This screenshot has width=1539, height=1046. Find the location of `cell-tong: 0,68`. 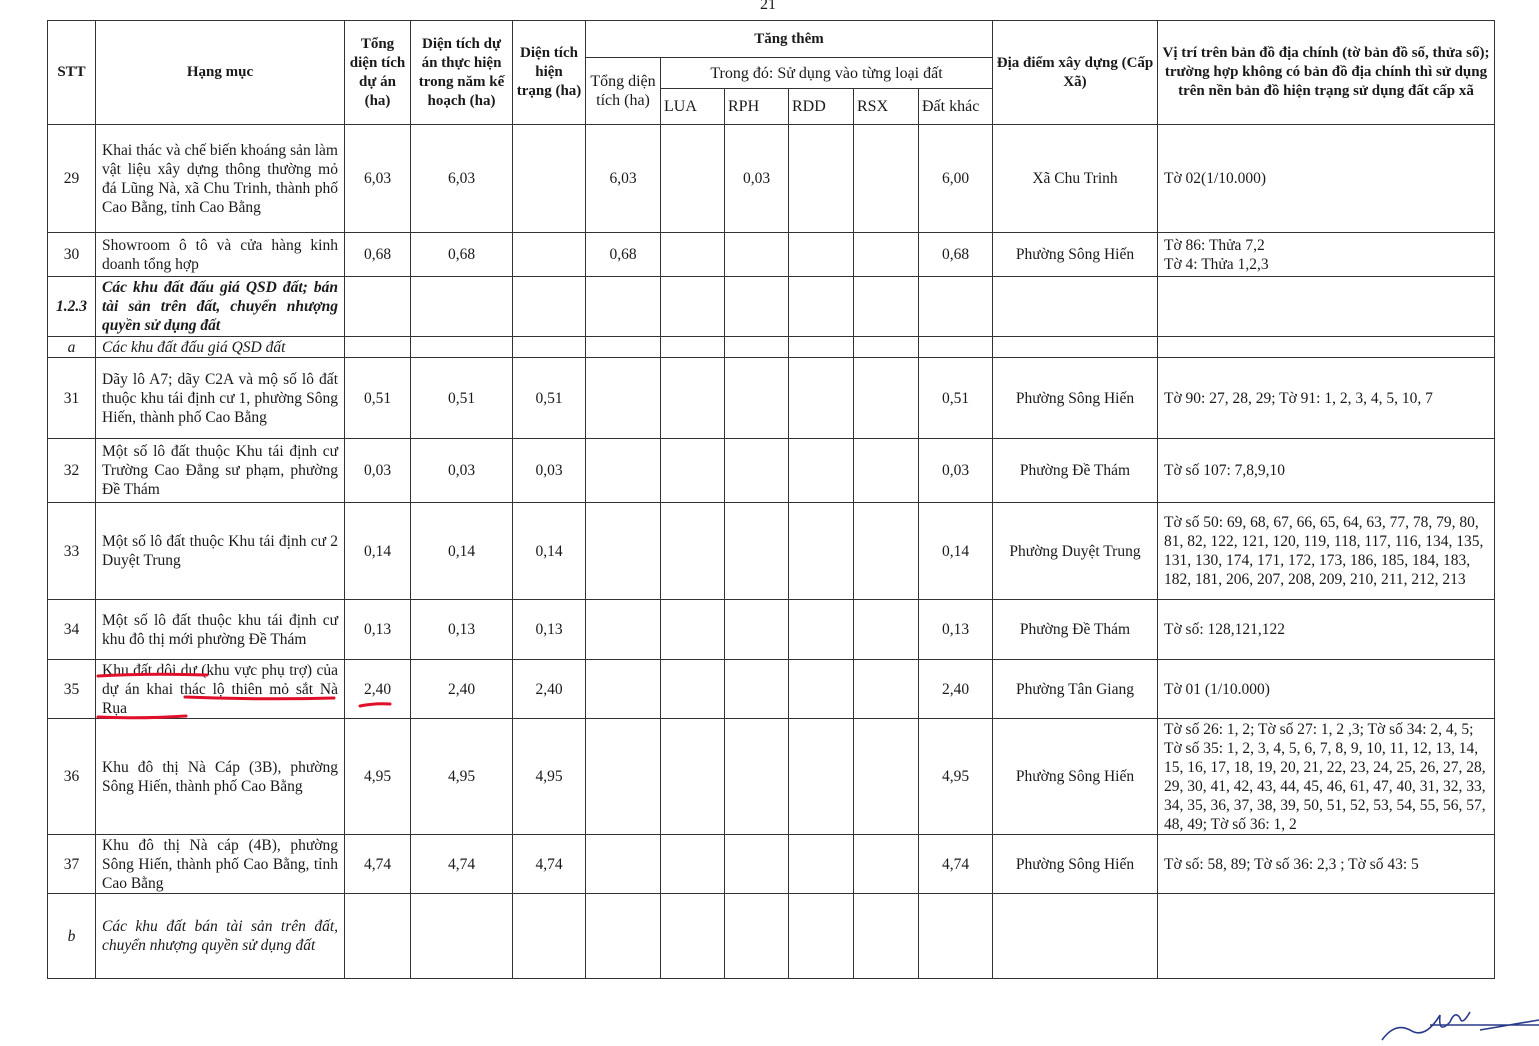

cell-tong: 0,68 is located at coordinates (377, 254).